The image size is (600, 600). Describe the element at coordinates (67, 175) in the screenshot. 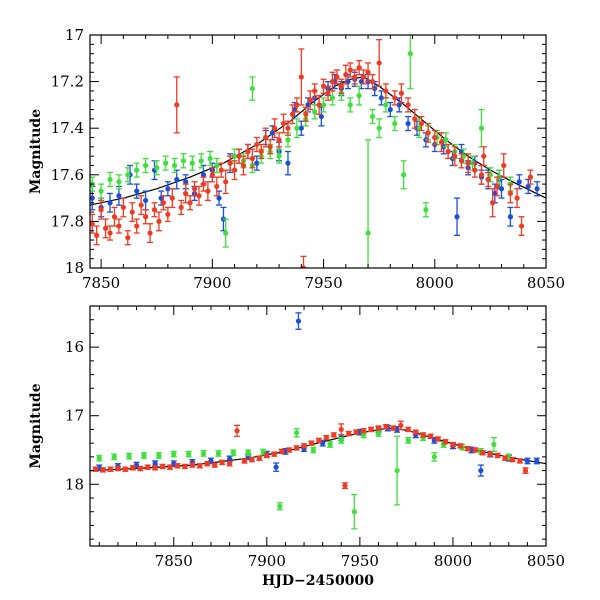

I see `y-tick-label: 17.6` at that location.